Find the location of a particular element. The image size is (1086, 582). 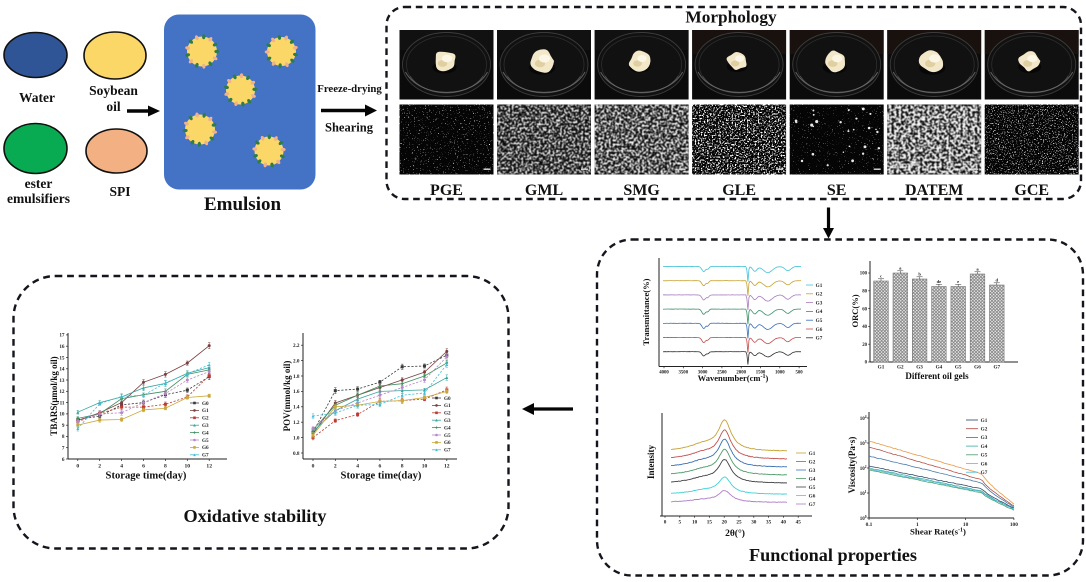

svg-text: 1.4 is located at coordinates (296, 408).